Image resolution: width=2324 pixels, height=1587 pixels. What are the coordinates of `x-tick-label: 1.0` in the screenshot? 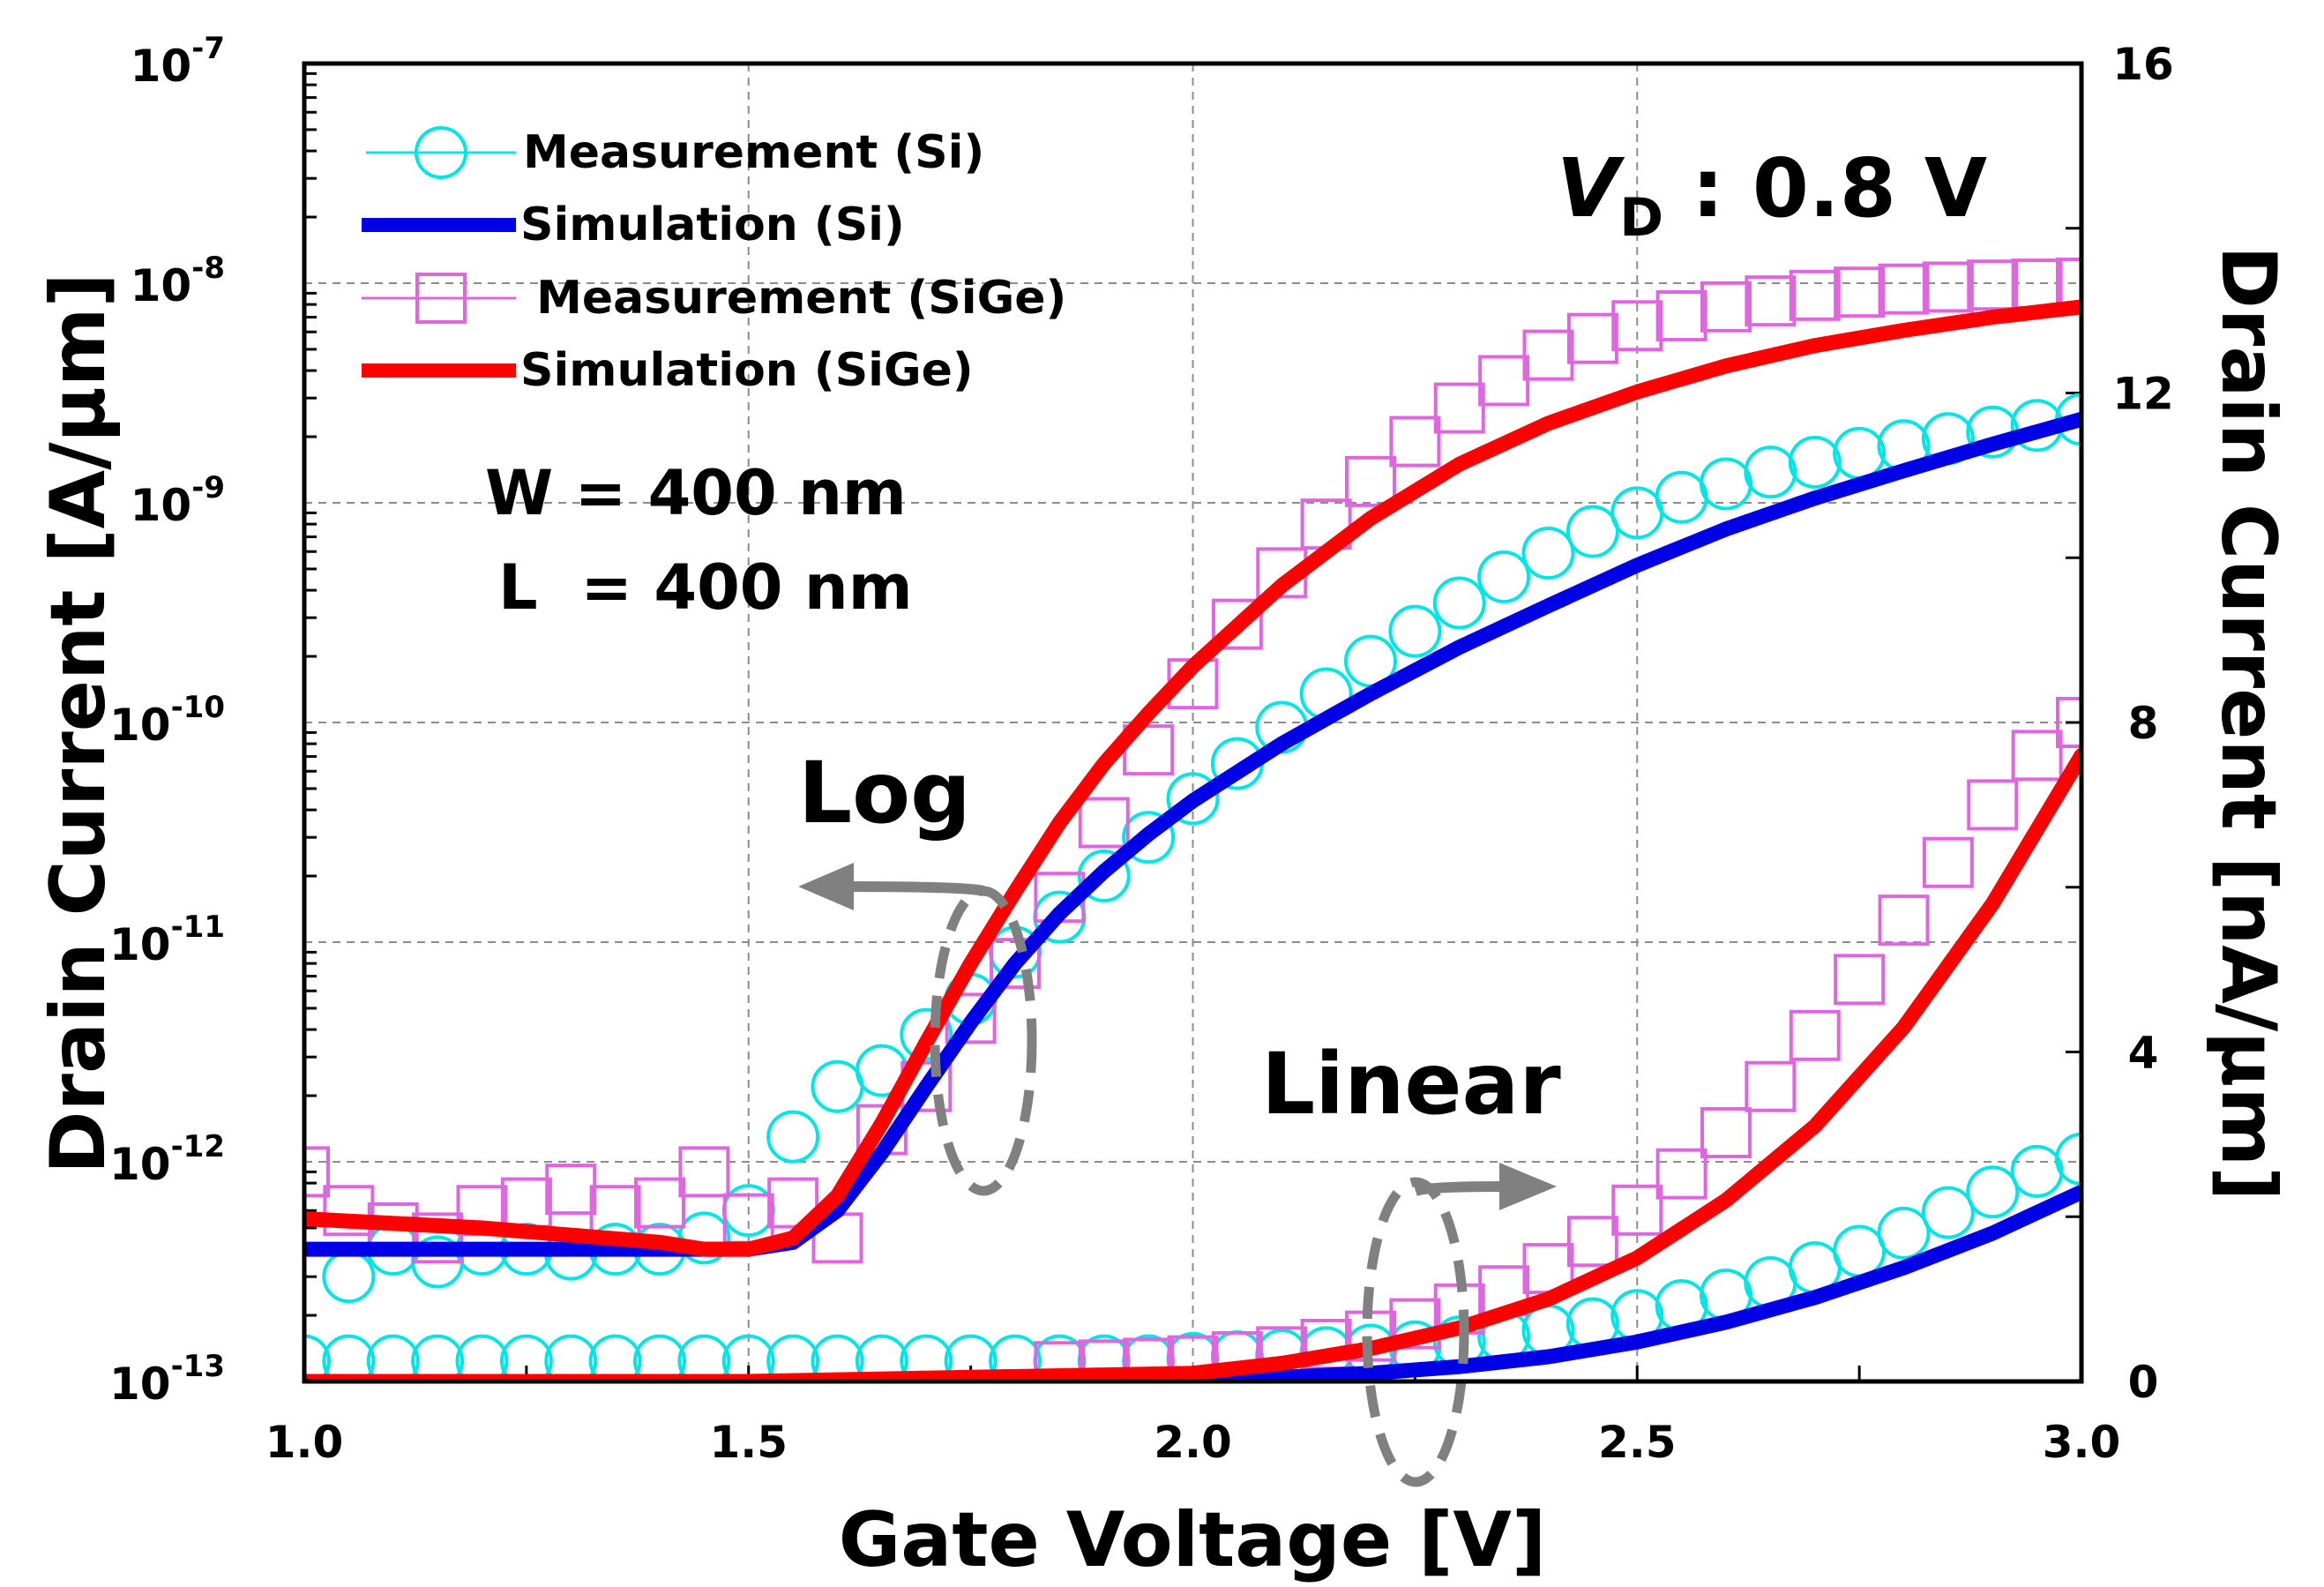 It's located at (304, 1442).